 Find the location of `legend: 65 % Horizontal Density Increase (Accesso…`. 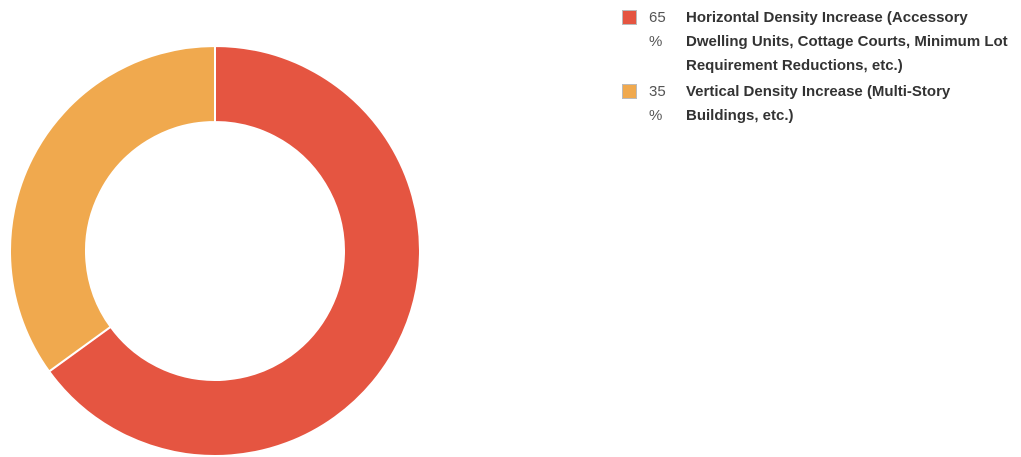

legend: 65 % Horizontal Density Increase (Accesso… is located at coordinates (821, 68).